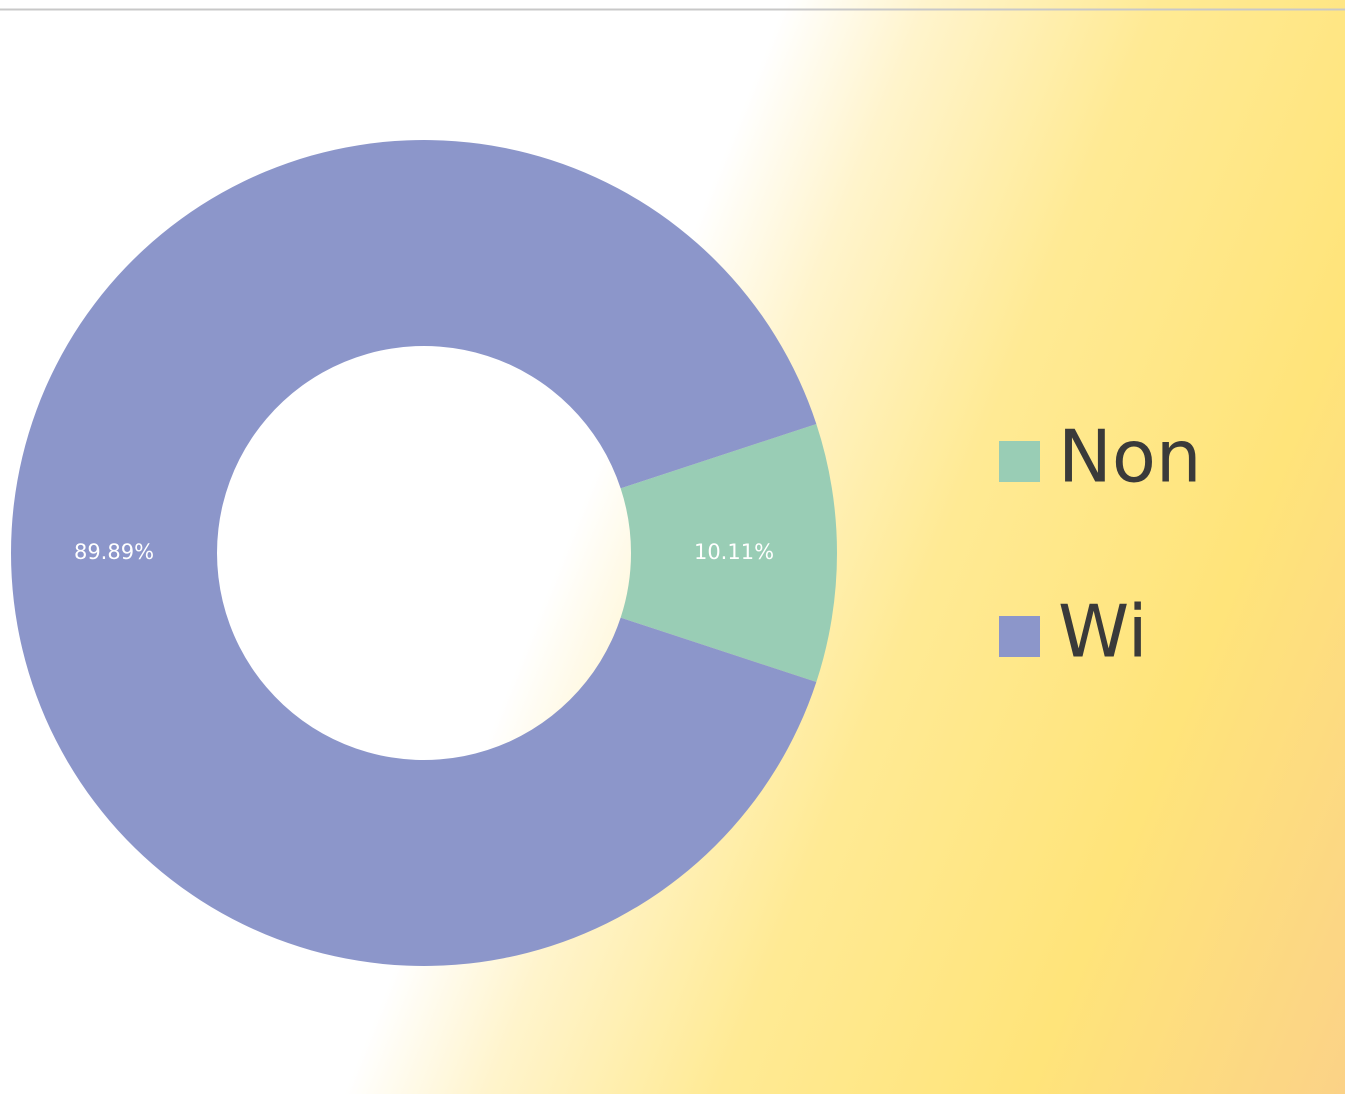 This screenshot has height=1094, width=1345. What do you see at coordinates (1103, 632) in the screenshot?
I see `legend-label: Wi` at bounding box center [1103, 632].